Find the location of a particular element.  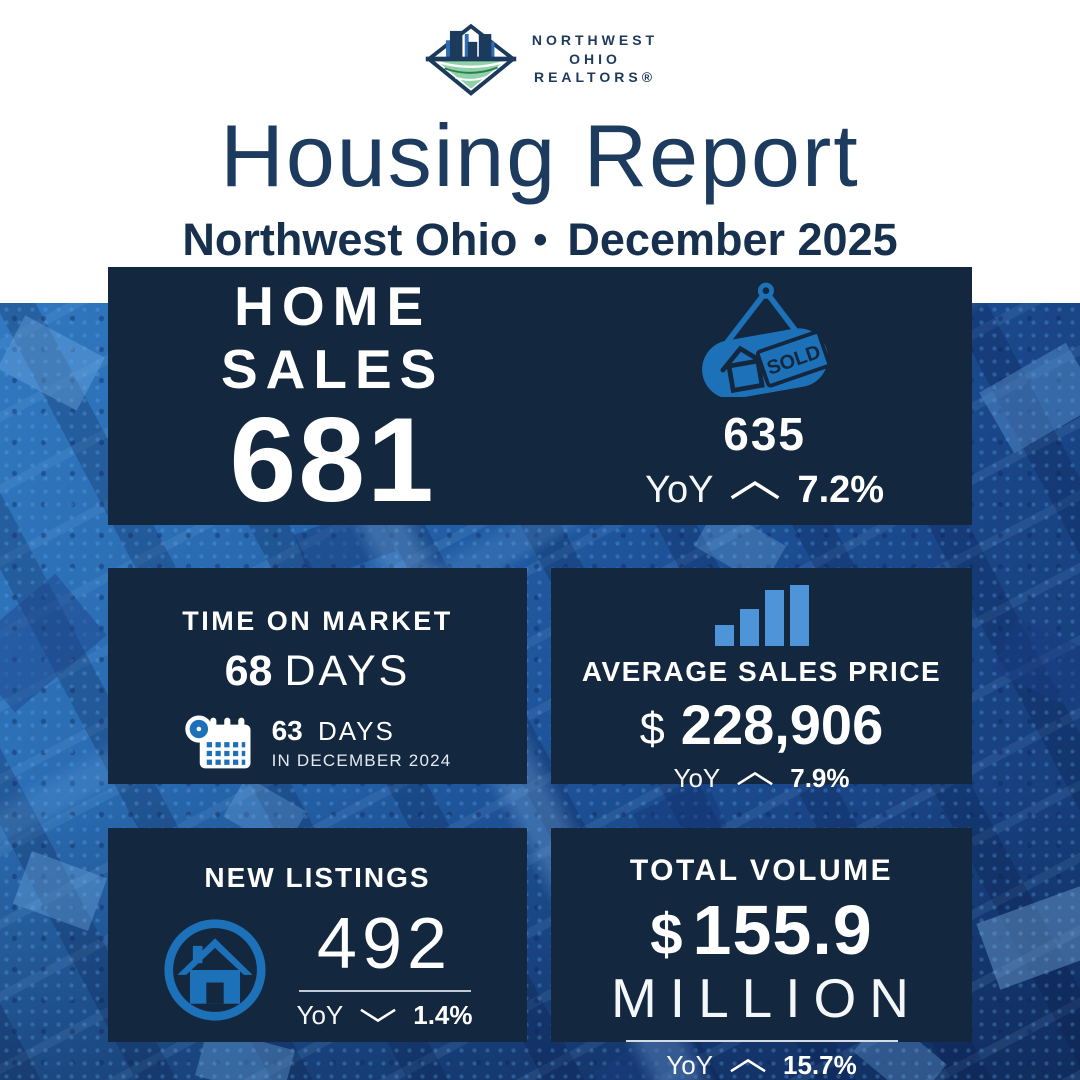

new-listings-figures: 492 YoY 1.4% is located at coordinates (384, 969).